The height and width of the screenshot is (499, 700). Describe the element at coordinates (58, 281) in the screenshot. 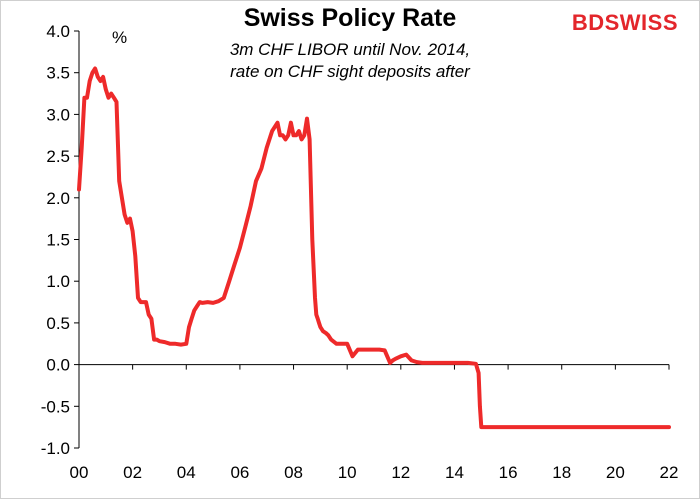

I see `y-tick-label: 1.0` at that location.